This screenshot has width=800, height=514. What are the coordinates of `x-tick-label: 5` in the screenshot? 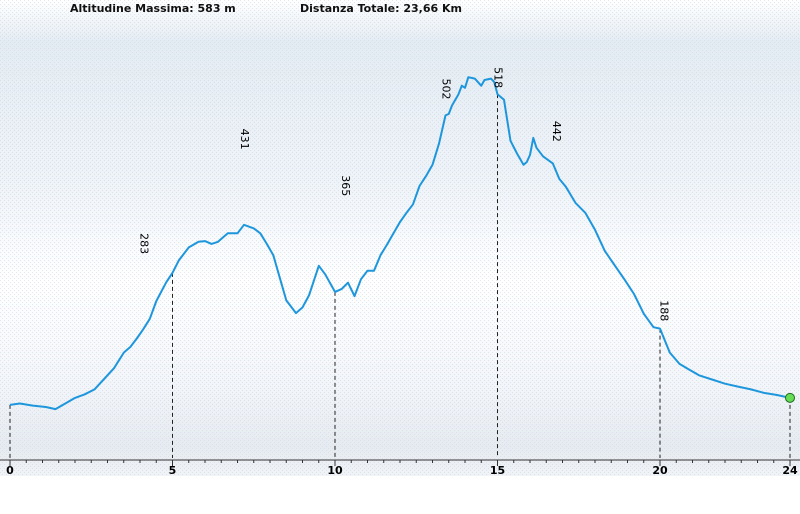 It's located at (173, 470).